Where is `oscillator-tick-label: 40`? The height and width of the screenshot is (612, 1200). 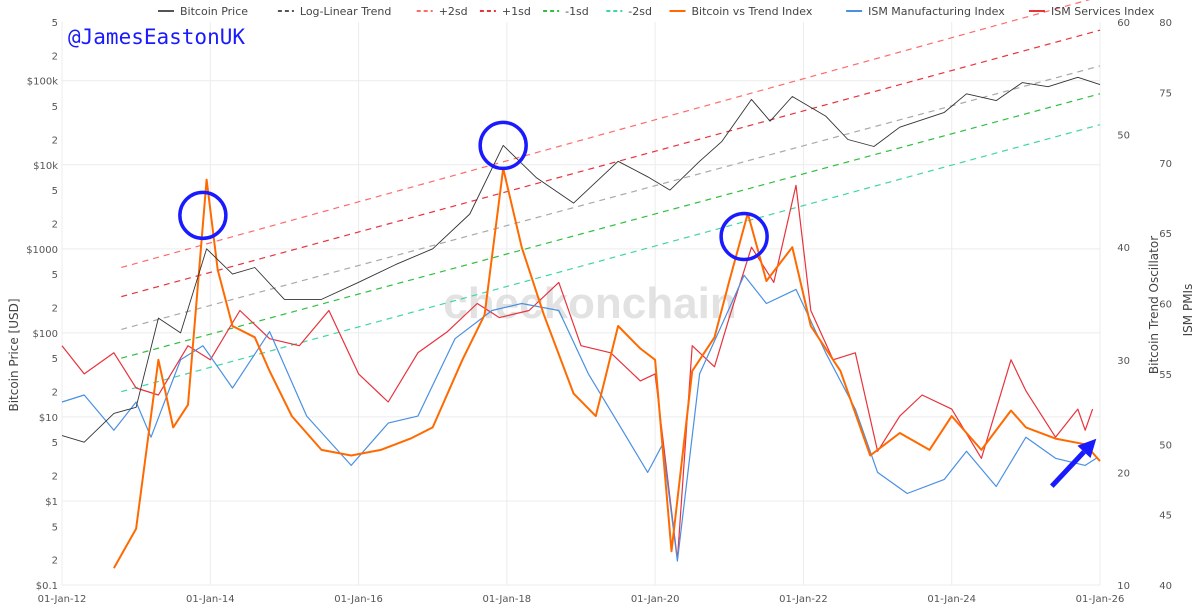 oscillator-tick-label: 40 is located at coordinates (1123, 248).